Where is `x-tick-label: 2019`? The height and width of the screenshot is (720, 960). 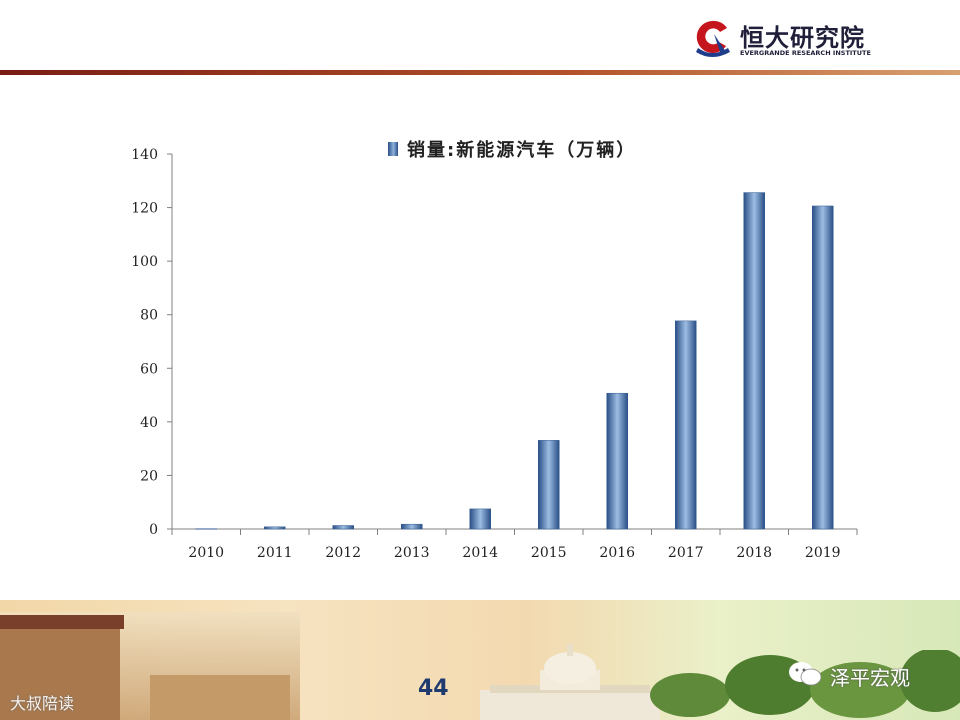 x-tick-label: 2019 is located at coordinates (823, 553).